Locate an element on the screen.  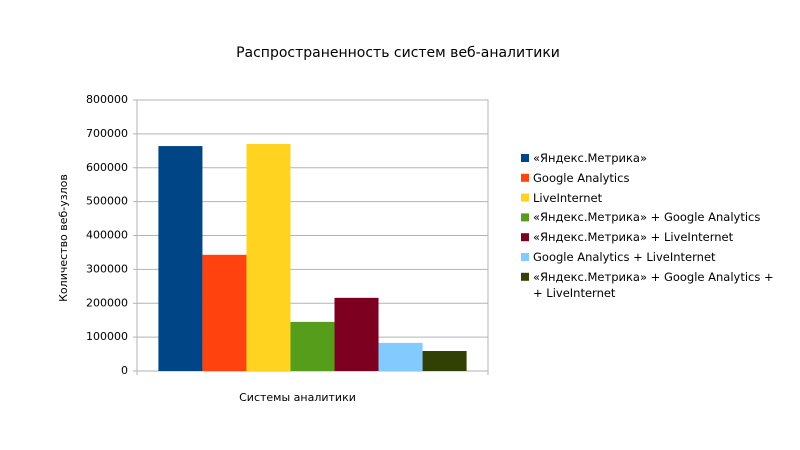
y-tick-label: 600000 is located at coordinates (107, 167).